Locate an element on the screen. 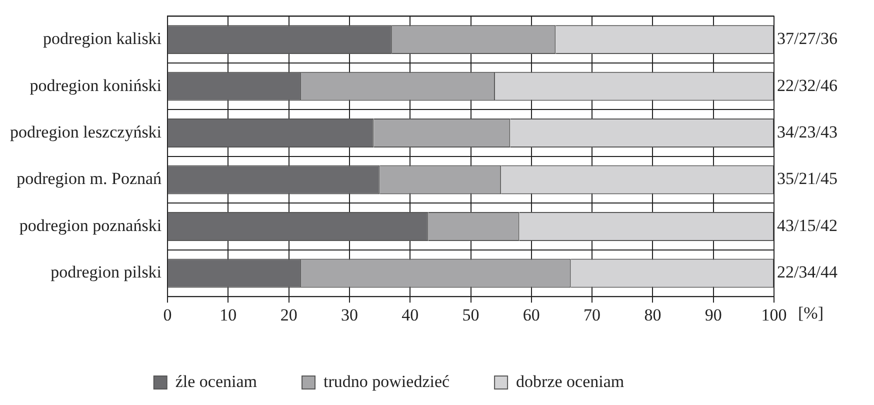 Image resolution: width=874 pixels, height=405 pixels. legend-label: trudno powiedzieć is located at coordinates (387, 381).